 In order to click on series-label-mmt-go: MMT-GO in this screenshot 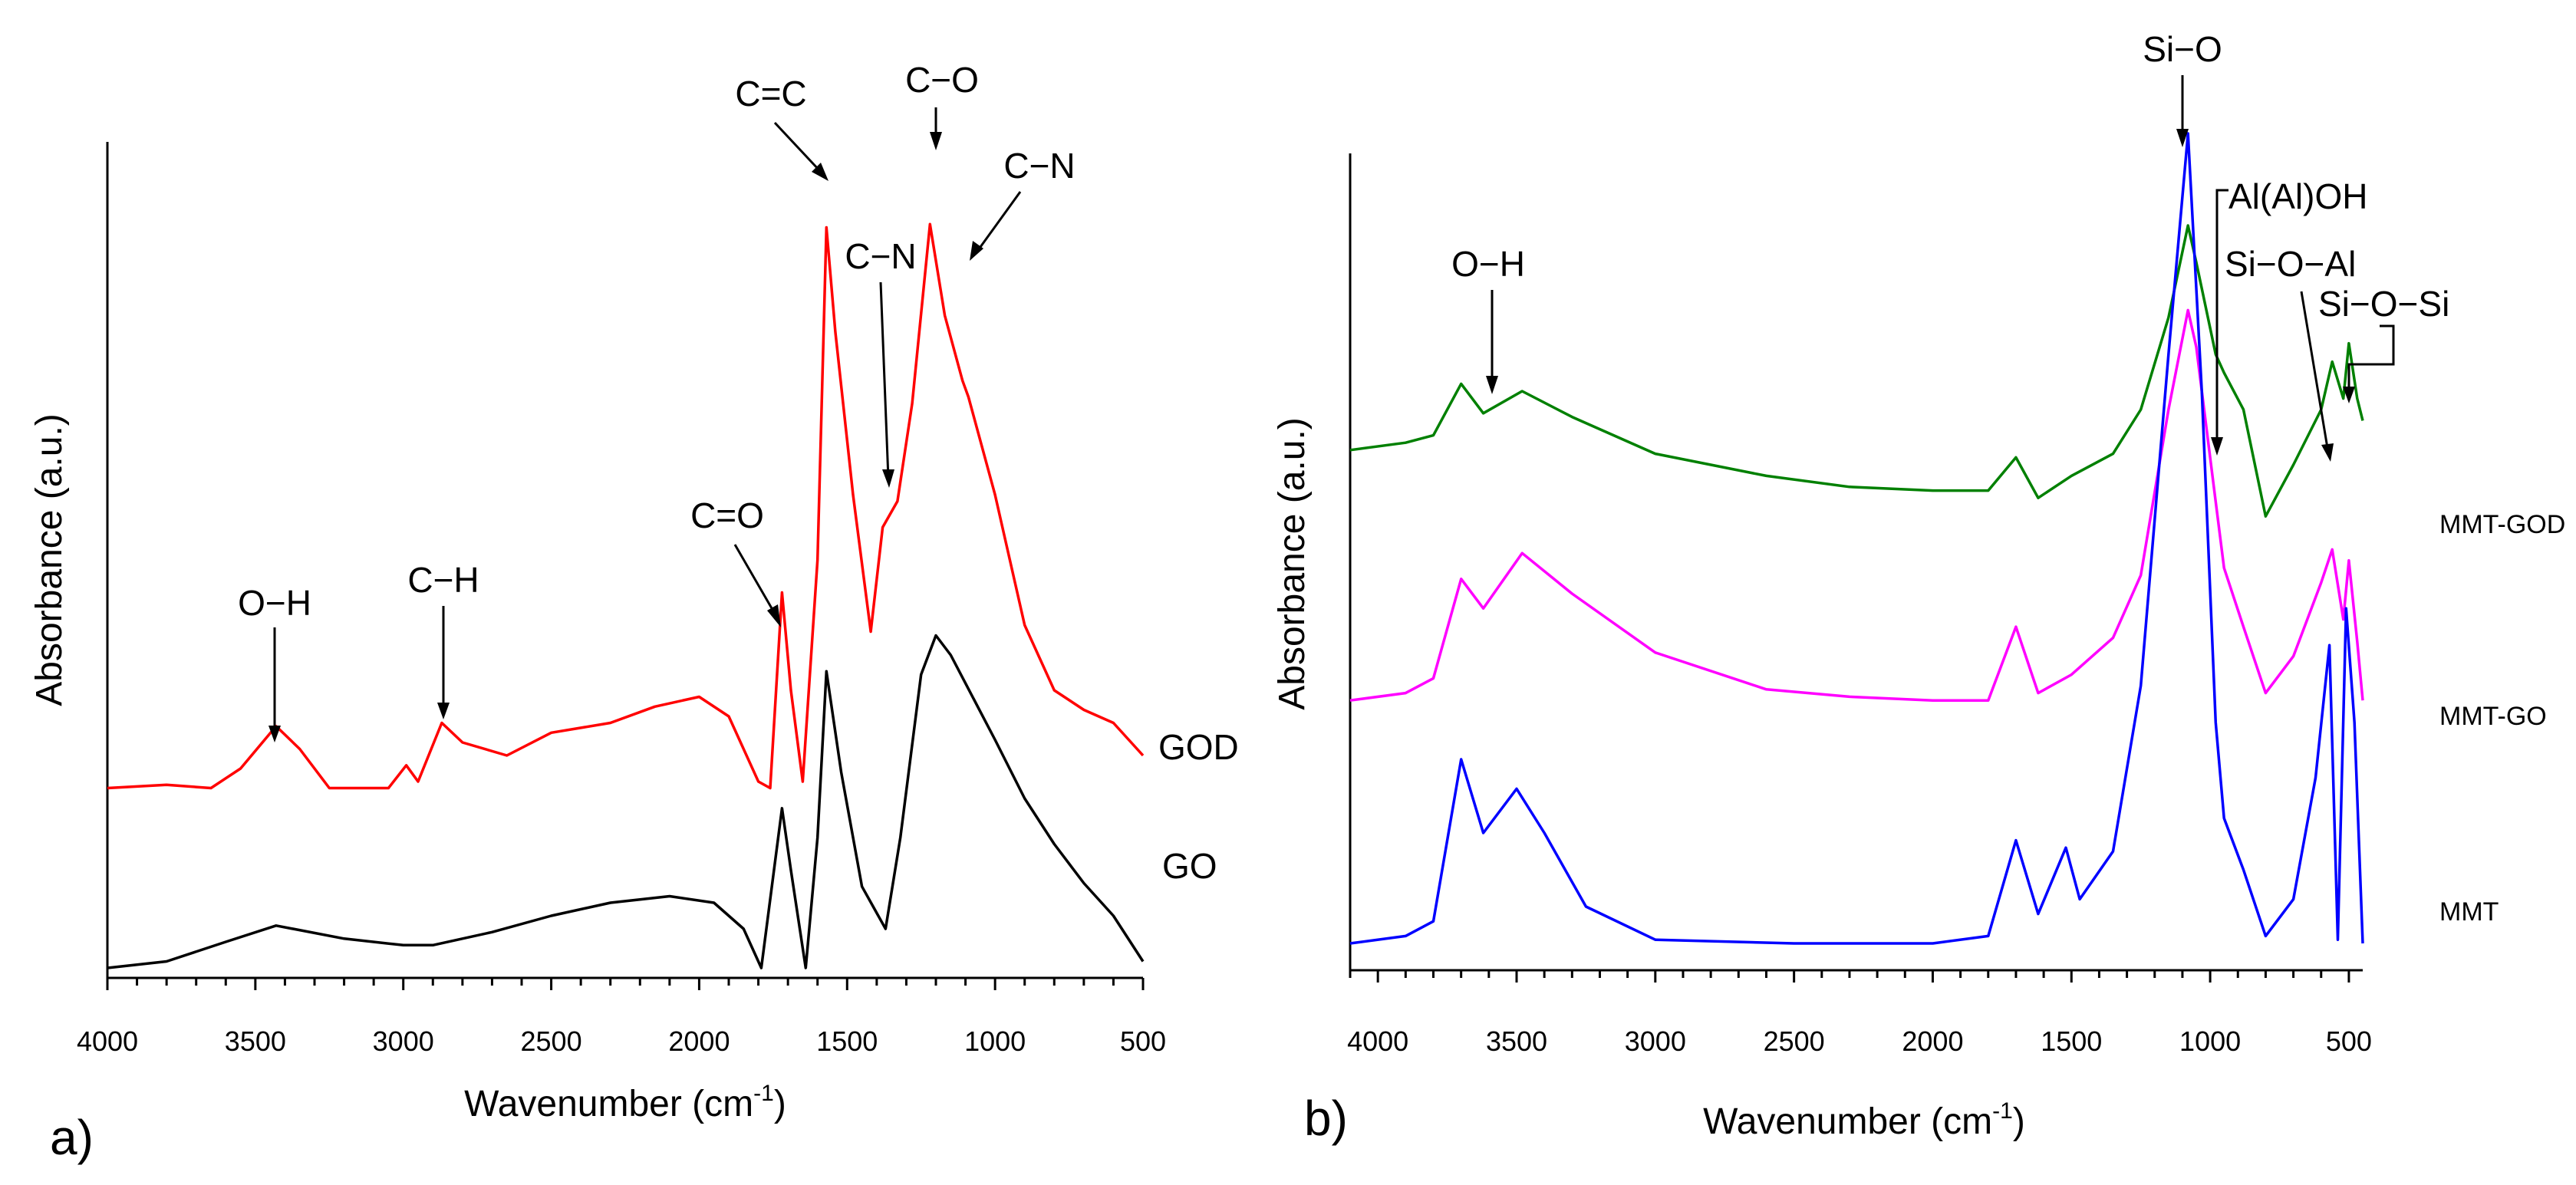, I will do `click(2493, 716)`.